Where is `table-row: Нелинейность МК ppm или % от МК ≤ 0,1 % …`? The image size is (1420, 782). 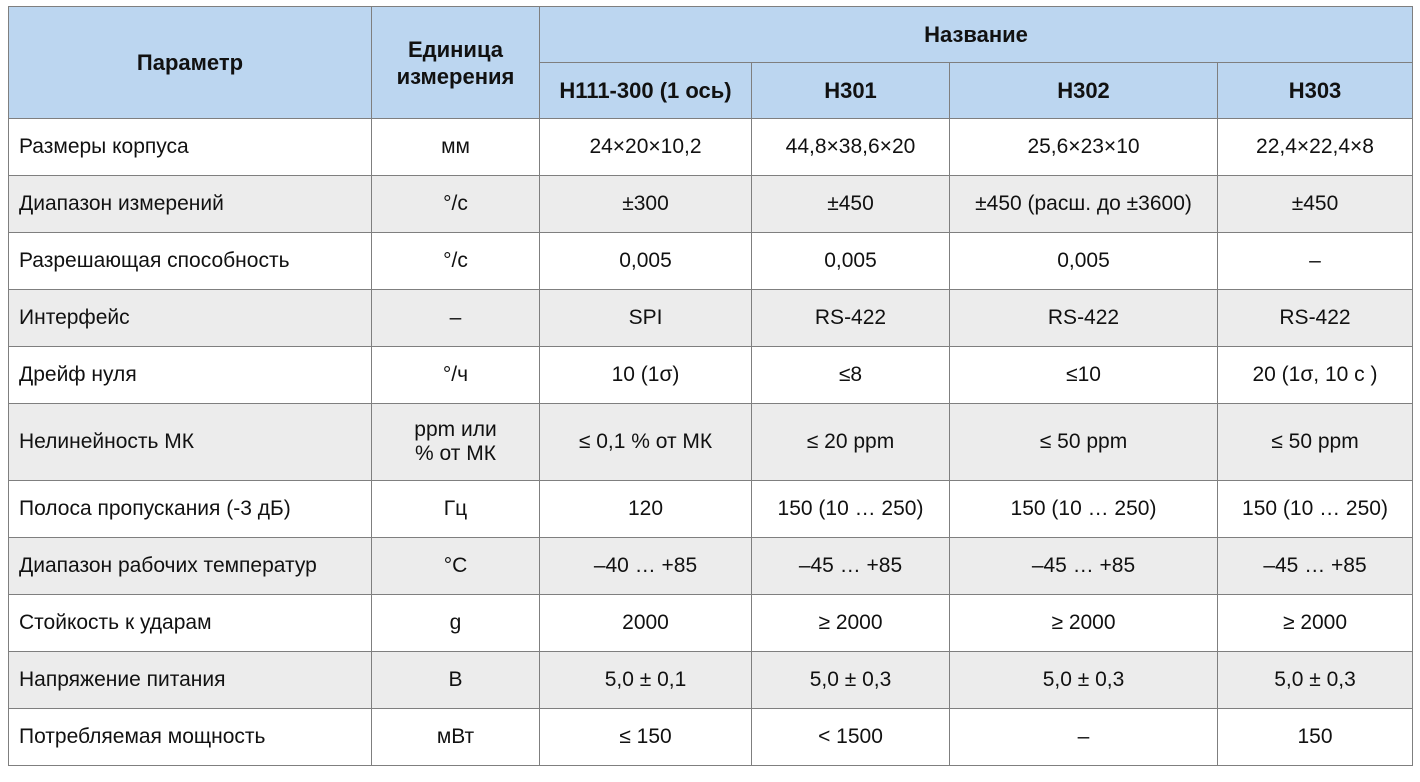 table-row: Нелинейность МК ppm или % от МК ≤ 0,1 % … is located at coordinates (710, 442).